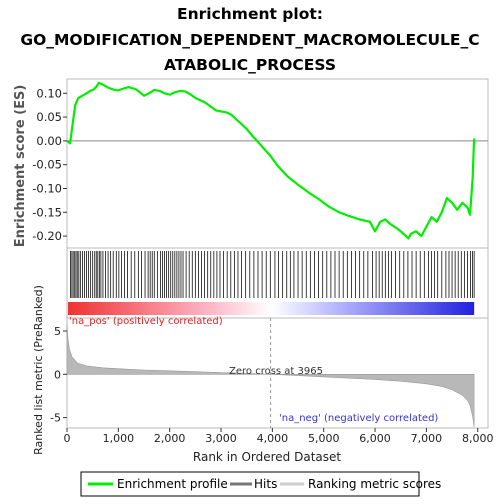  Describe the element at coordinates (250, 65) in the screenshot. I see `chart-title-line-3: ATABOLIC_PROCESS` at that location.